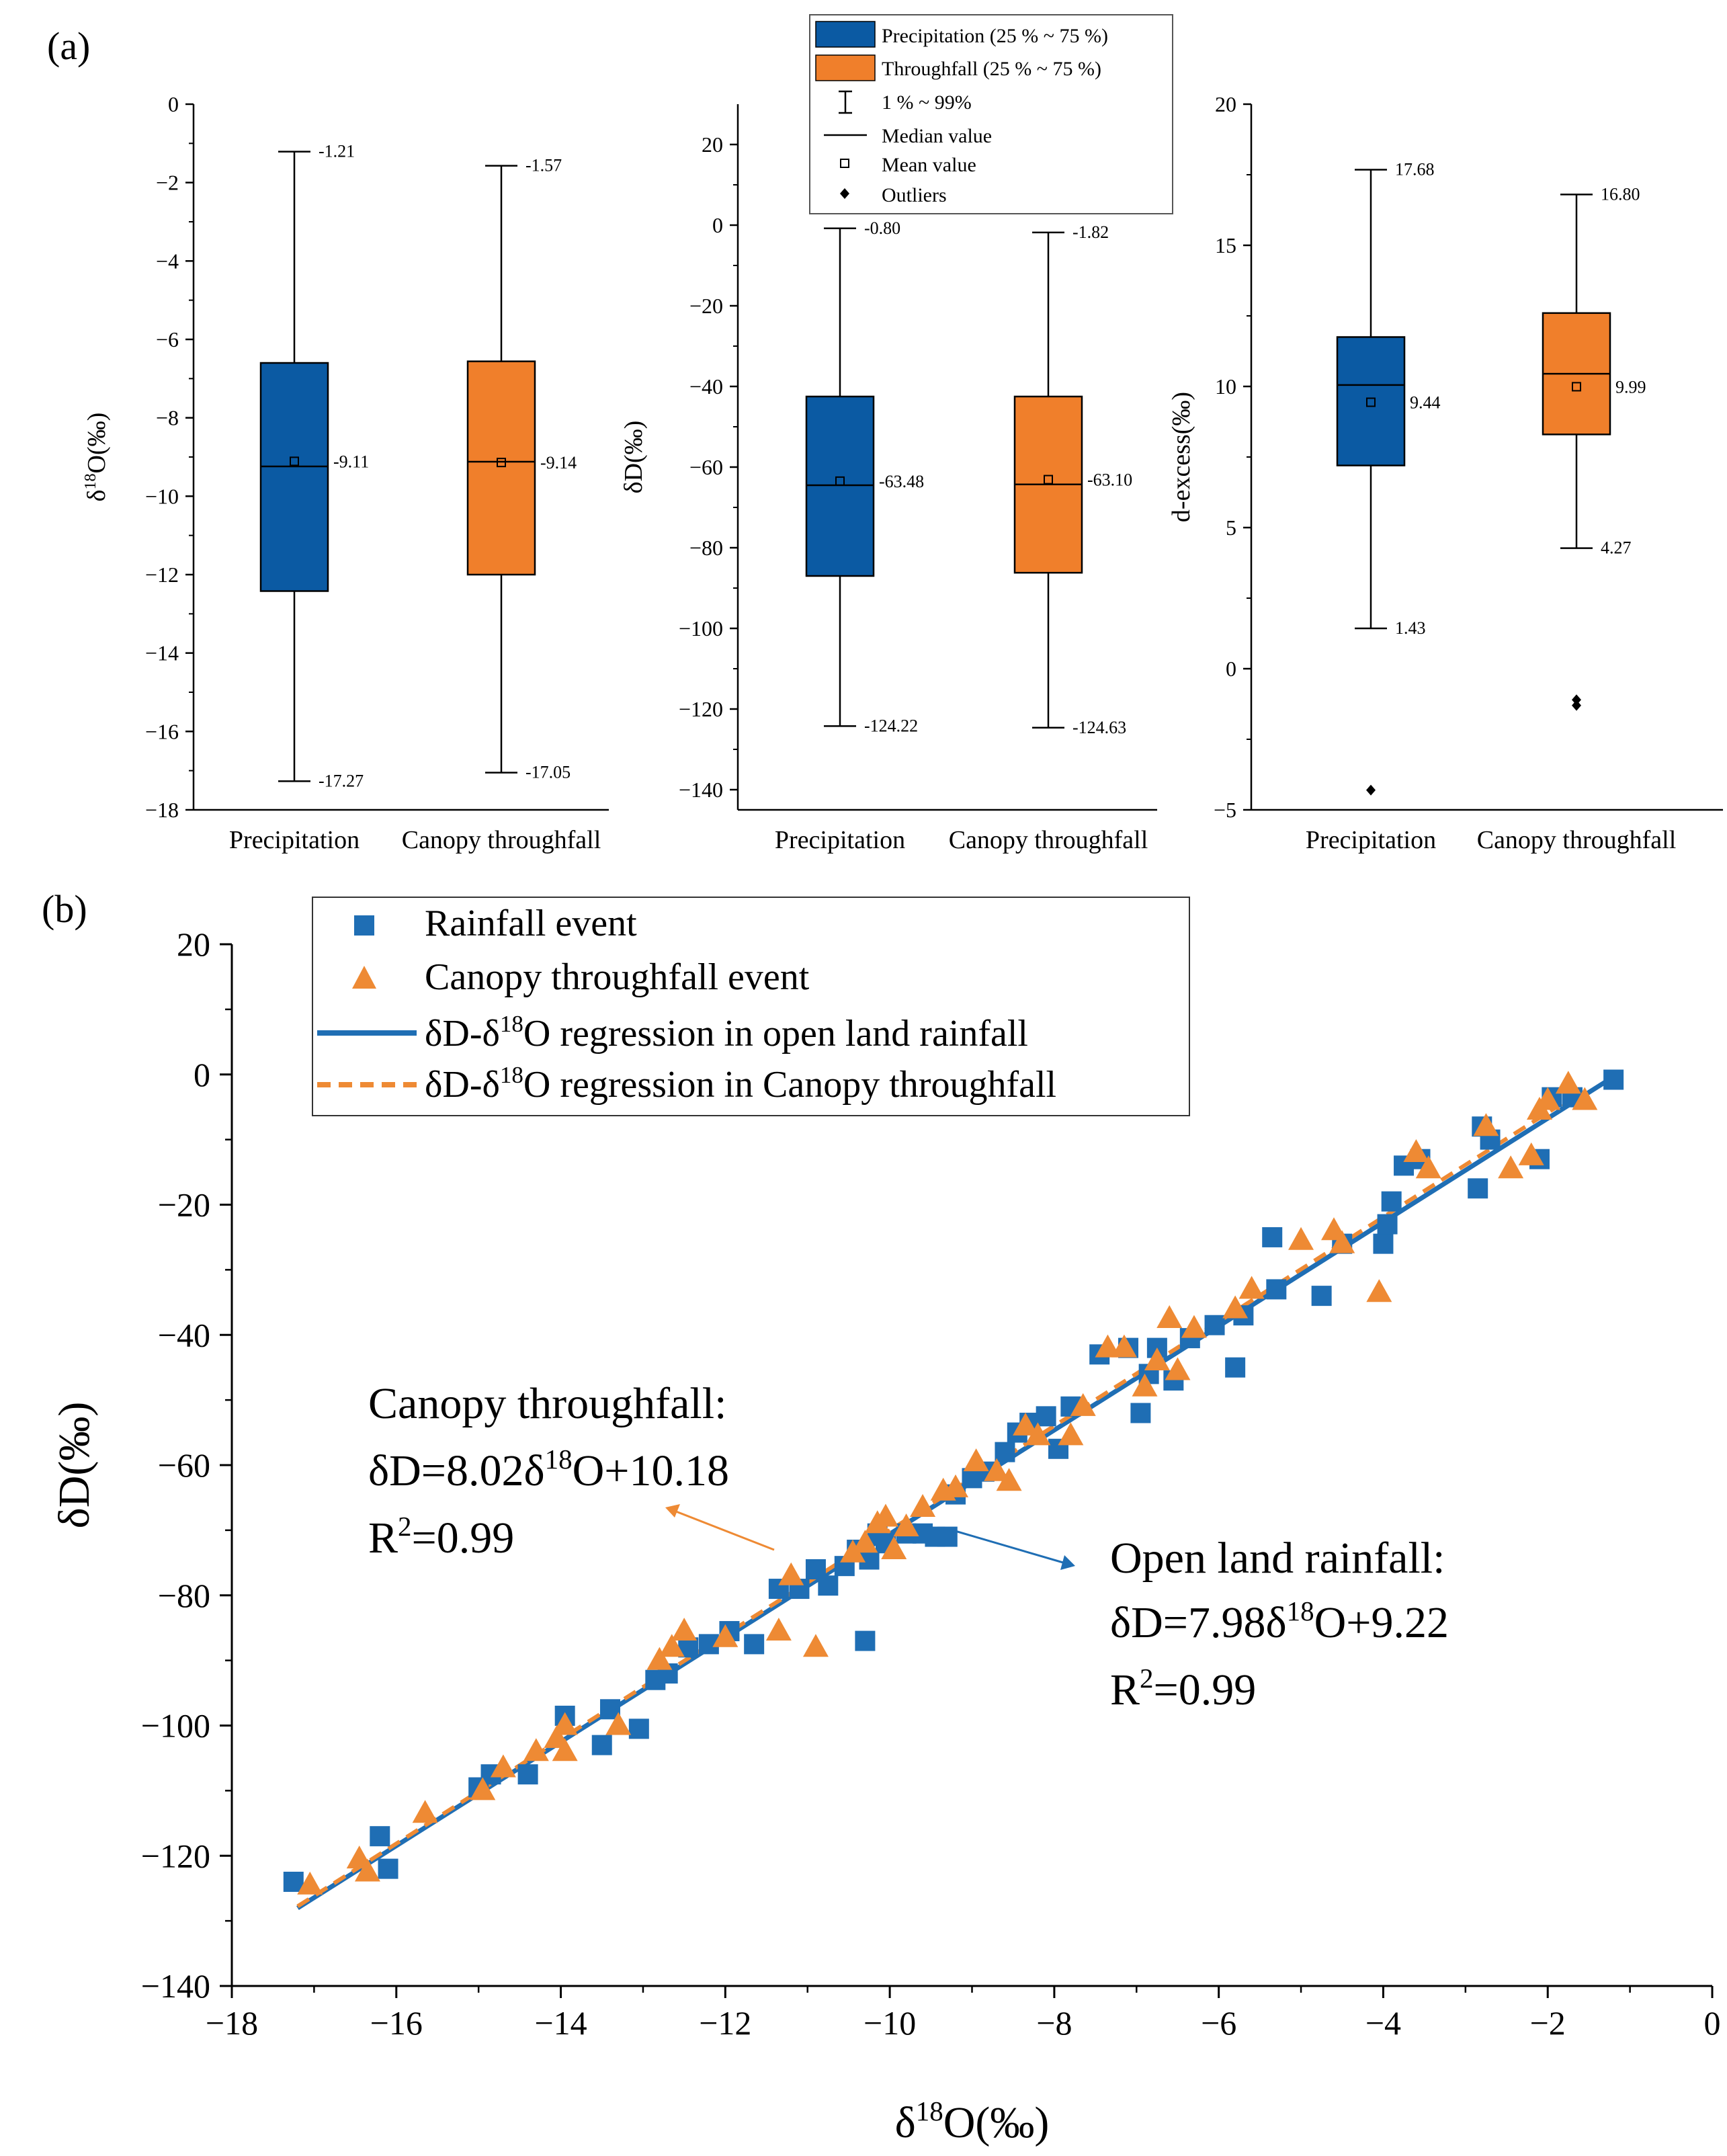 The image size is (1727, 2156). I want to click on b-xtick-label-5: −8, so click(1054, 2023).